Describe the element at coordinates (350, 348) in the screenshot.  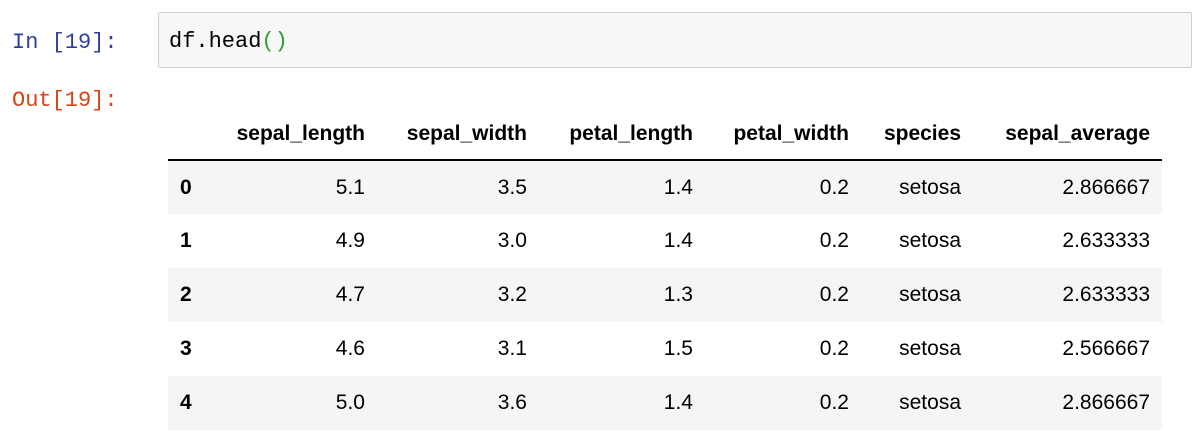
I see `table-cell: 4.6` at that location.